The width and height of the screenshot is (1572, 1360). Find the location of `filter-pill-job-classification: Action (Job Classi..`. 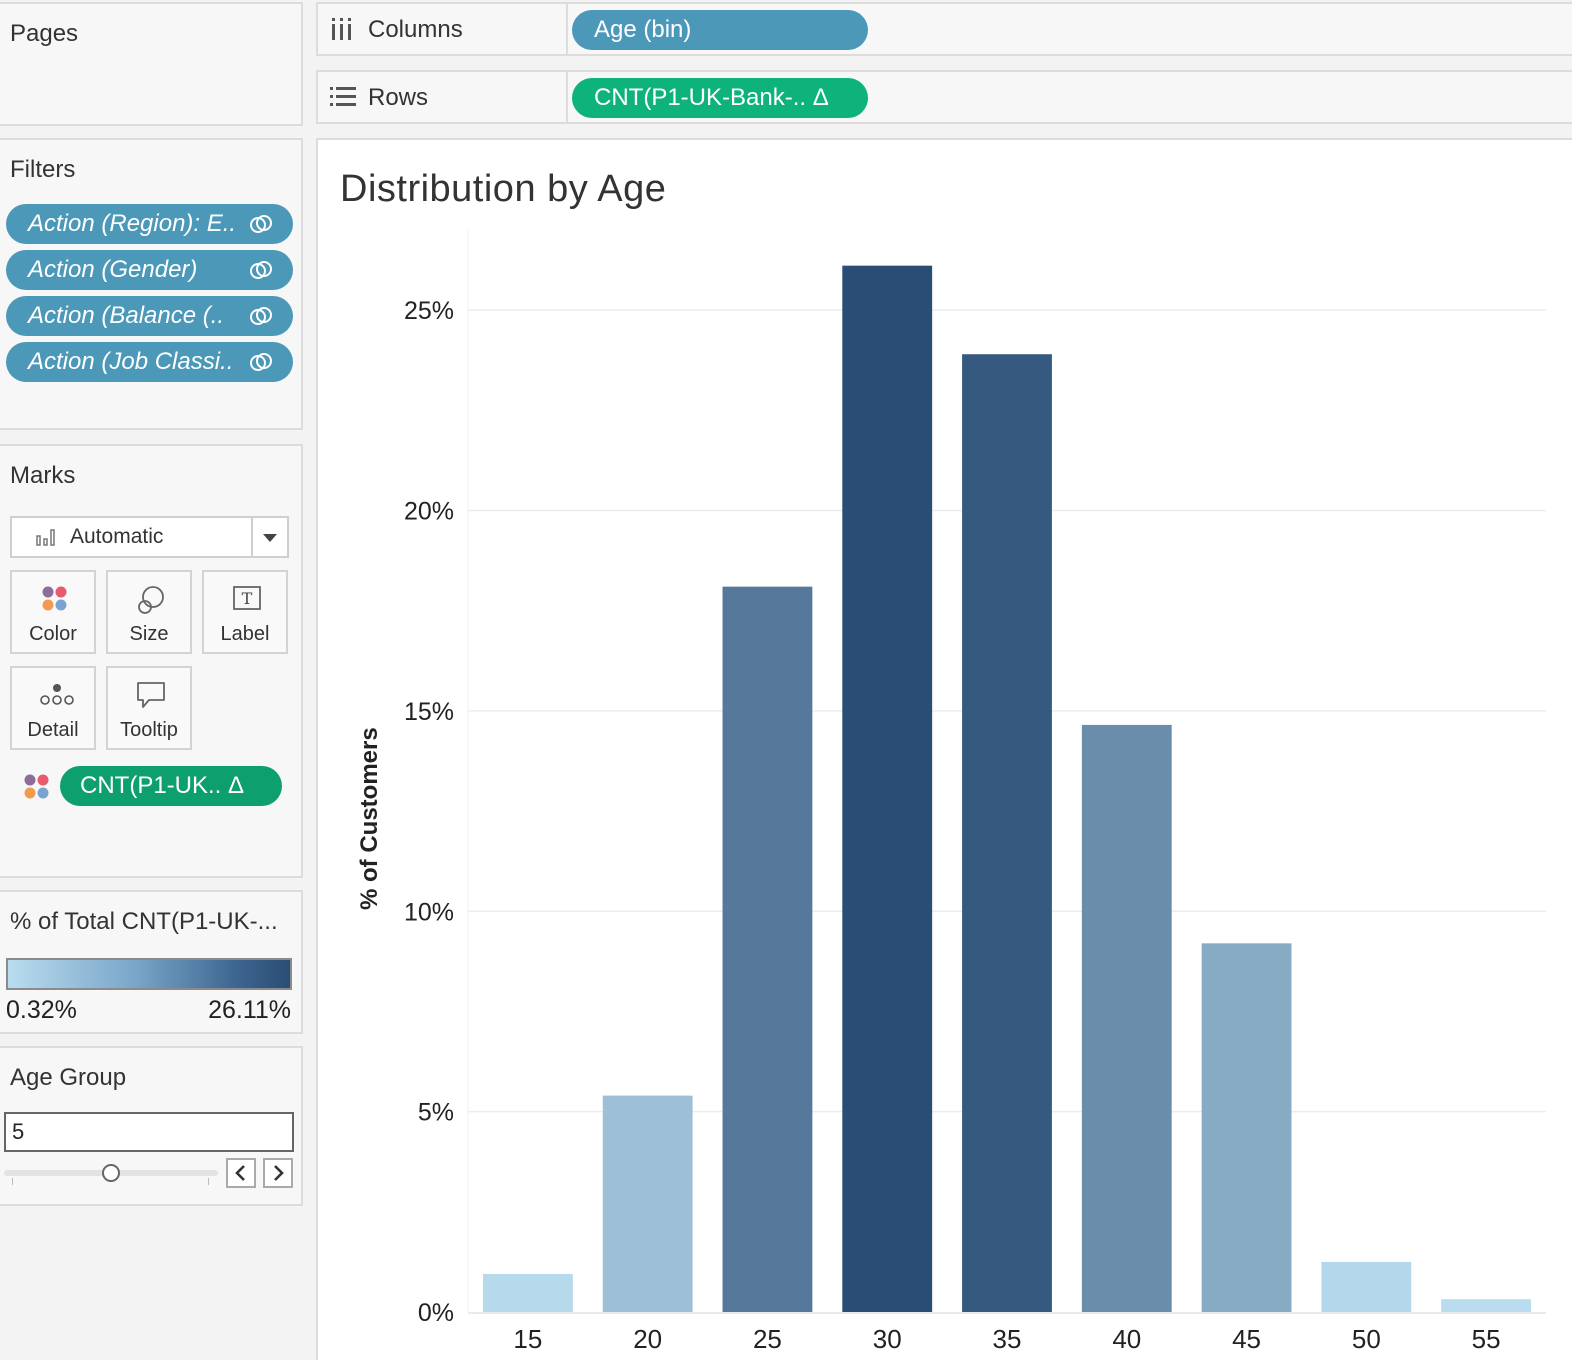

filter-pill-job-classification: Action (Job Classi.. is located at coordinates (149, 362).